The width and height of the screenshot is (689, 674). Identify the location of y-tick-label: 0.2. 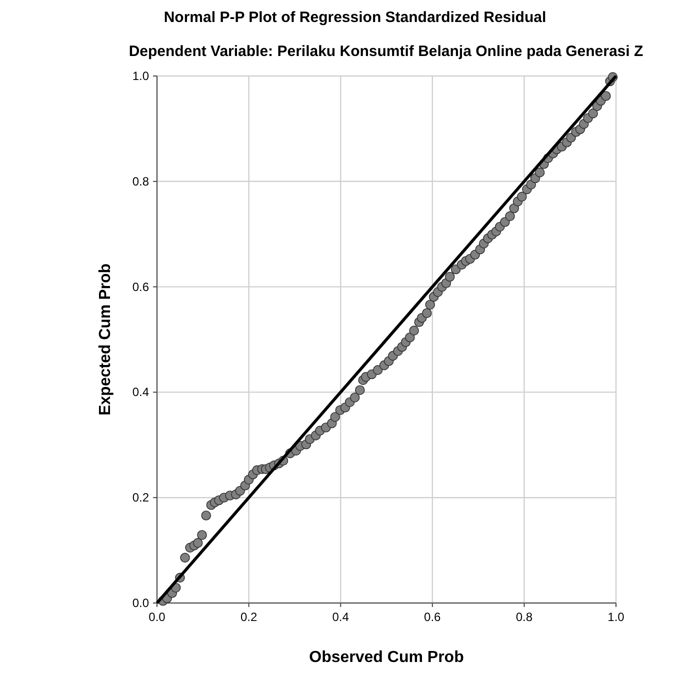
(141, 497).